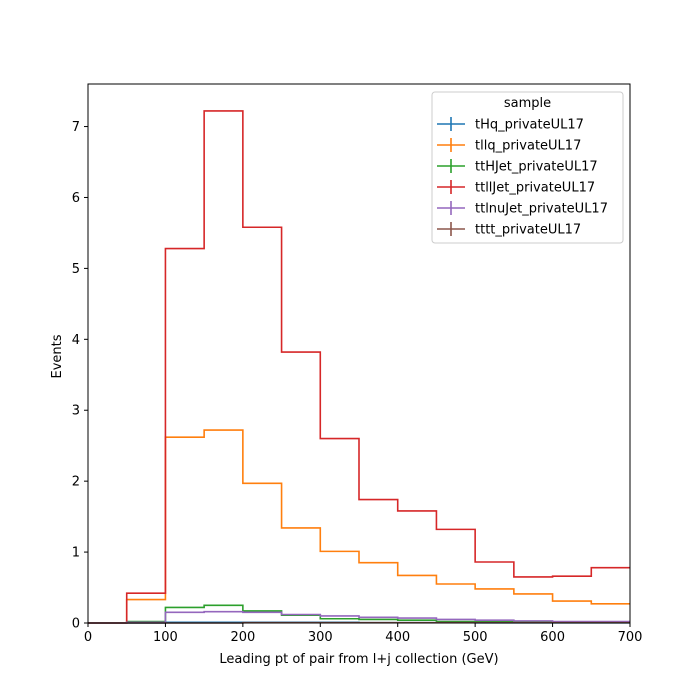 The height and width of the screenshot is (700, 700). What do you see at coordinates (397, 637) in the screenshot?
I see `x-tick-label: 400` at bounding box center [397, 637].